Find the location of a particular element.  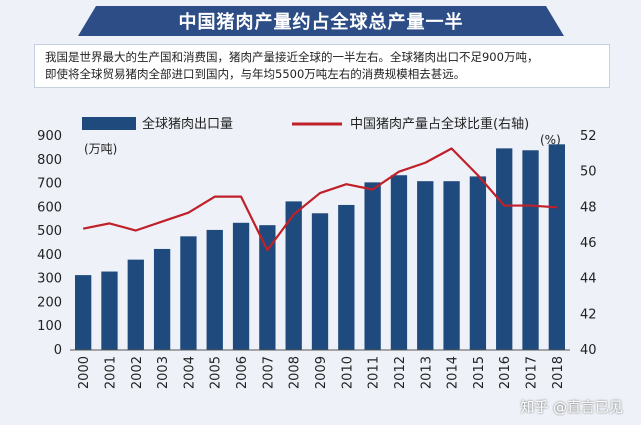

x-tick-label: 2012 is located at coordinates (400, 372).